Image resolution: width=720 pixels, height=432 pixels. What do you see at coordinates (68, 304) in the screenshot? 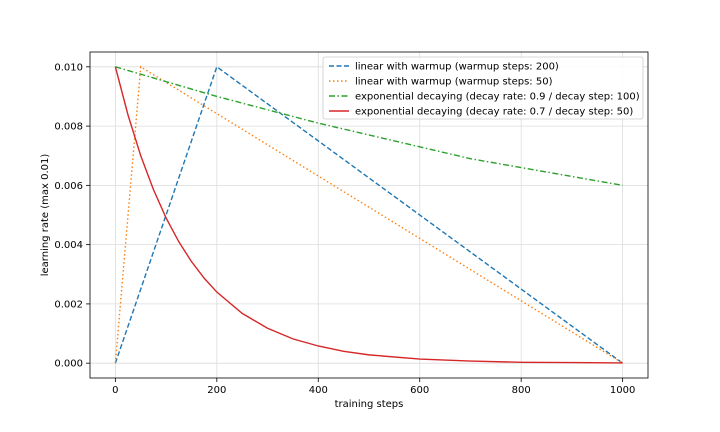
I see `y-tick-label: 0.002` at bounding box center [68, 304].